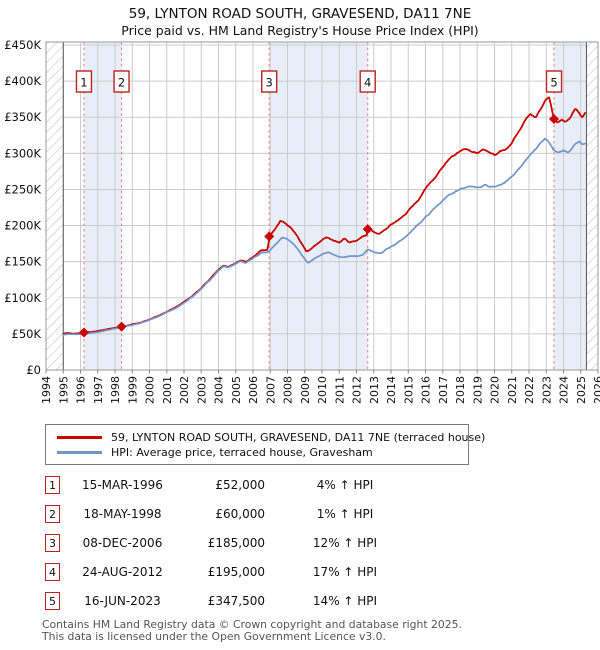  Describe the element at coordinates (22, 153) in the screenshot. I see `y-tick-label: £300K` at that location.